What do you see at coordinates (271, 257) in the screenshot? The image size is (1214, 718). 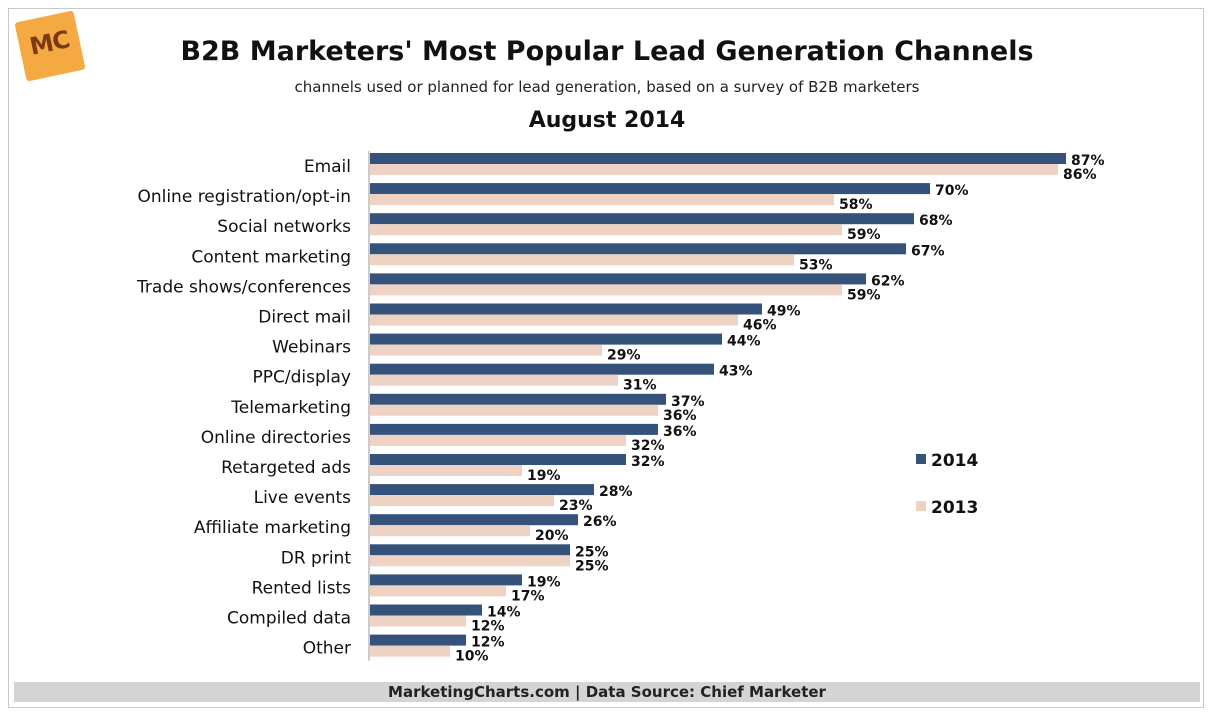 I see `category-label: Content marketing` at bounding box center [271, 257].